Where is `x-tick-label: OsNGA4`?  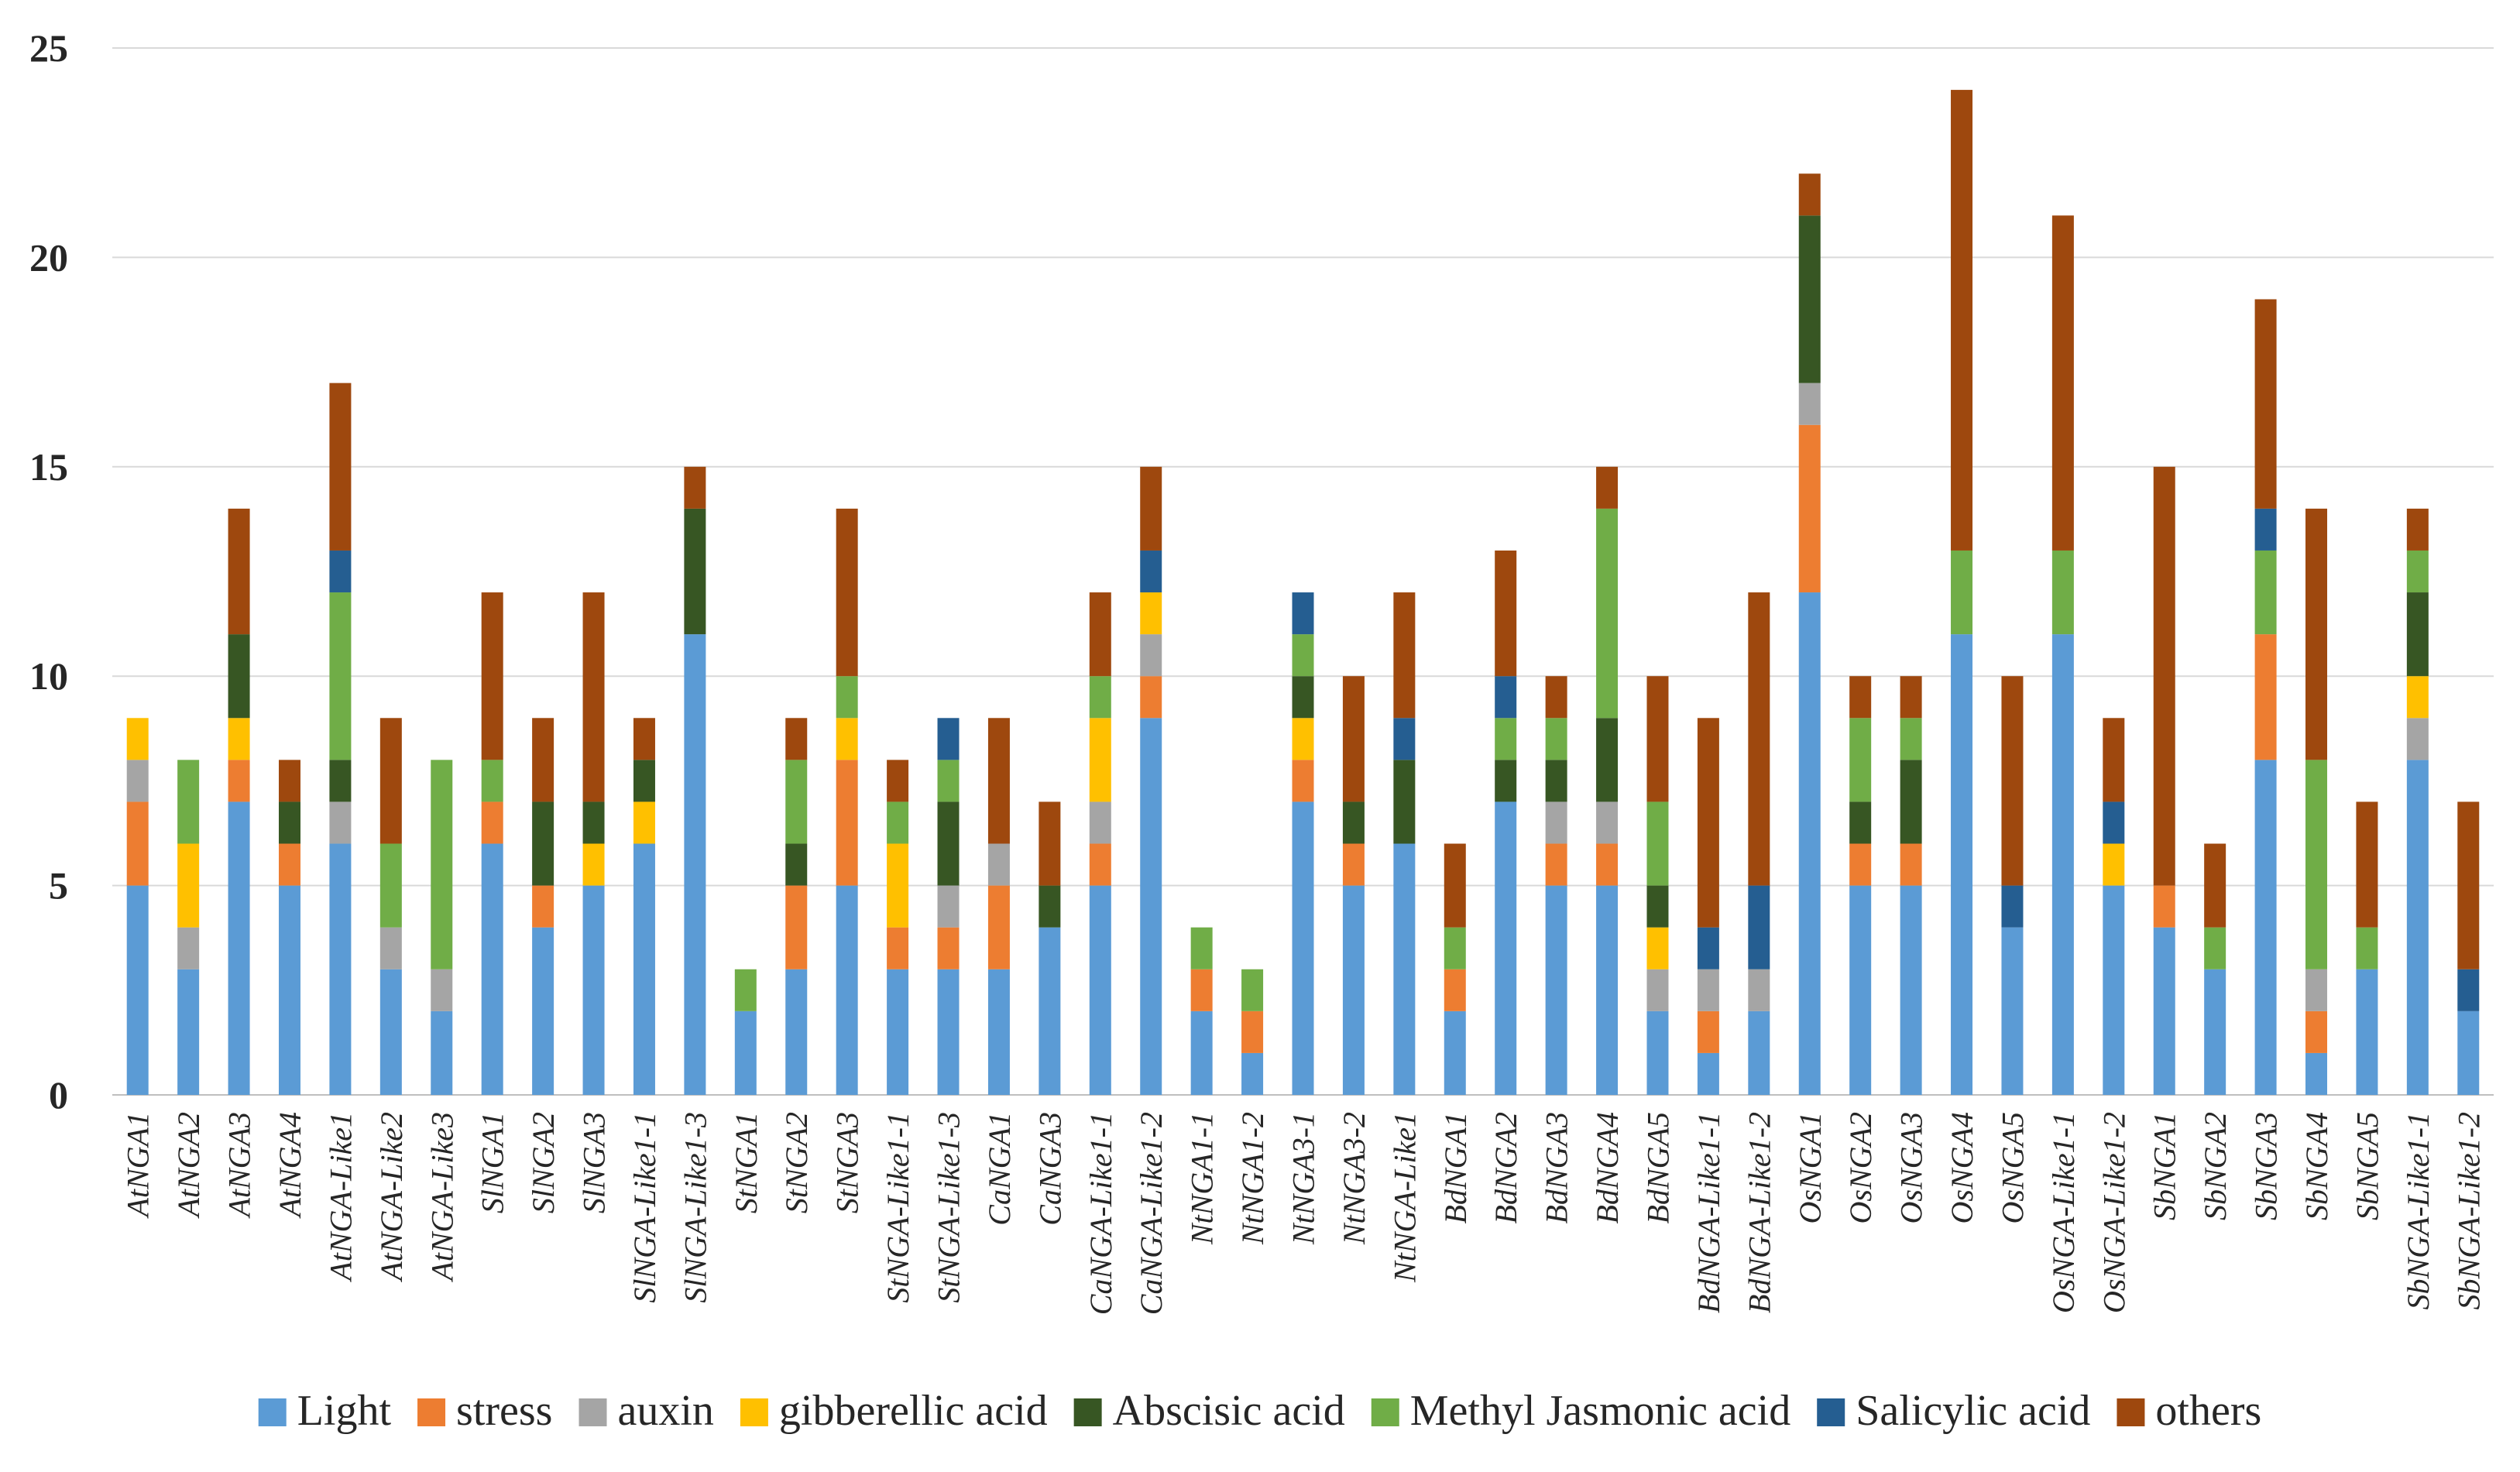 x-tick-label: OsNGA4 is located at coordinates (1962, 1167).